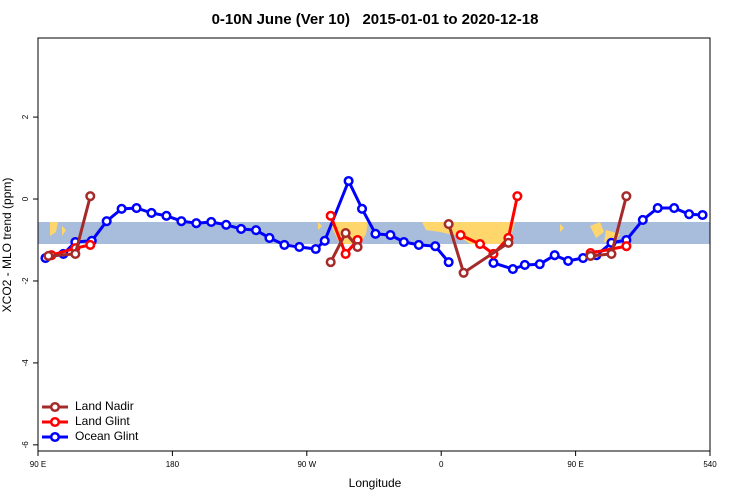 Image resolution: width=750 pixels, height=500 pixels. I want to click on y-tick-label: -4, so click(25, 363).